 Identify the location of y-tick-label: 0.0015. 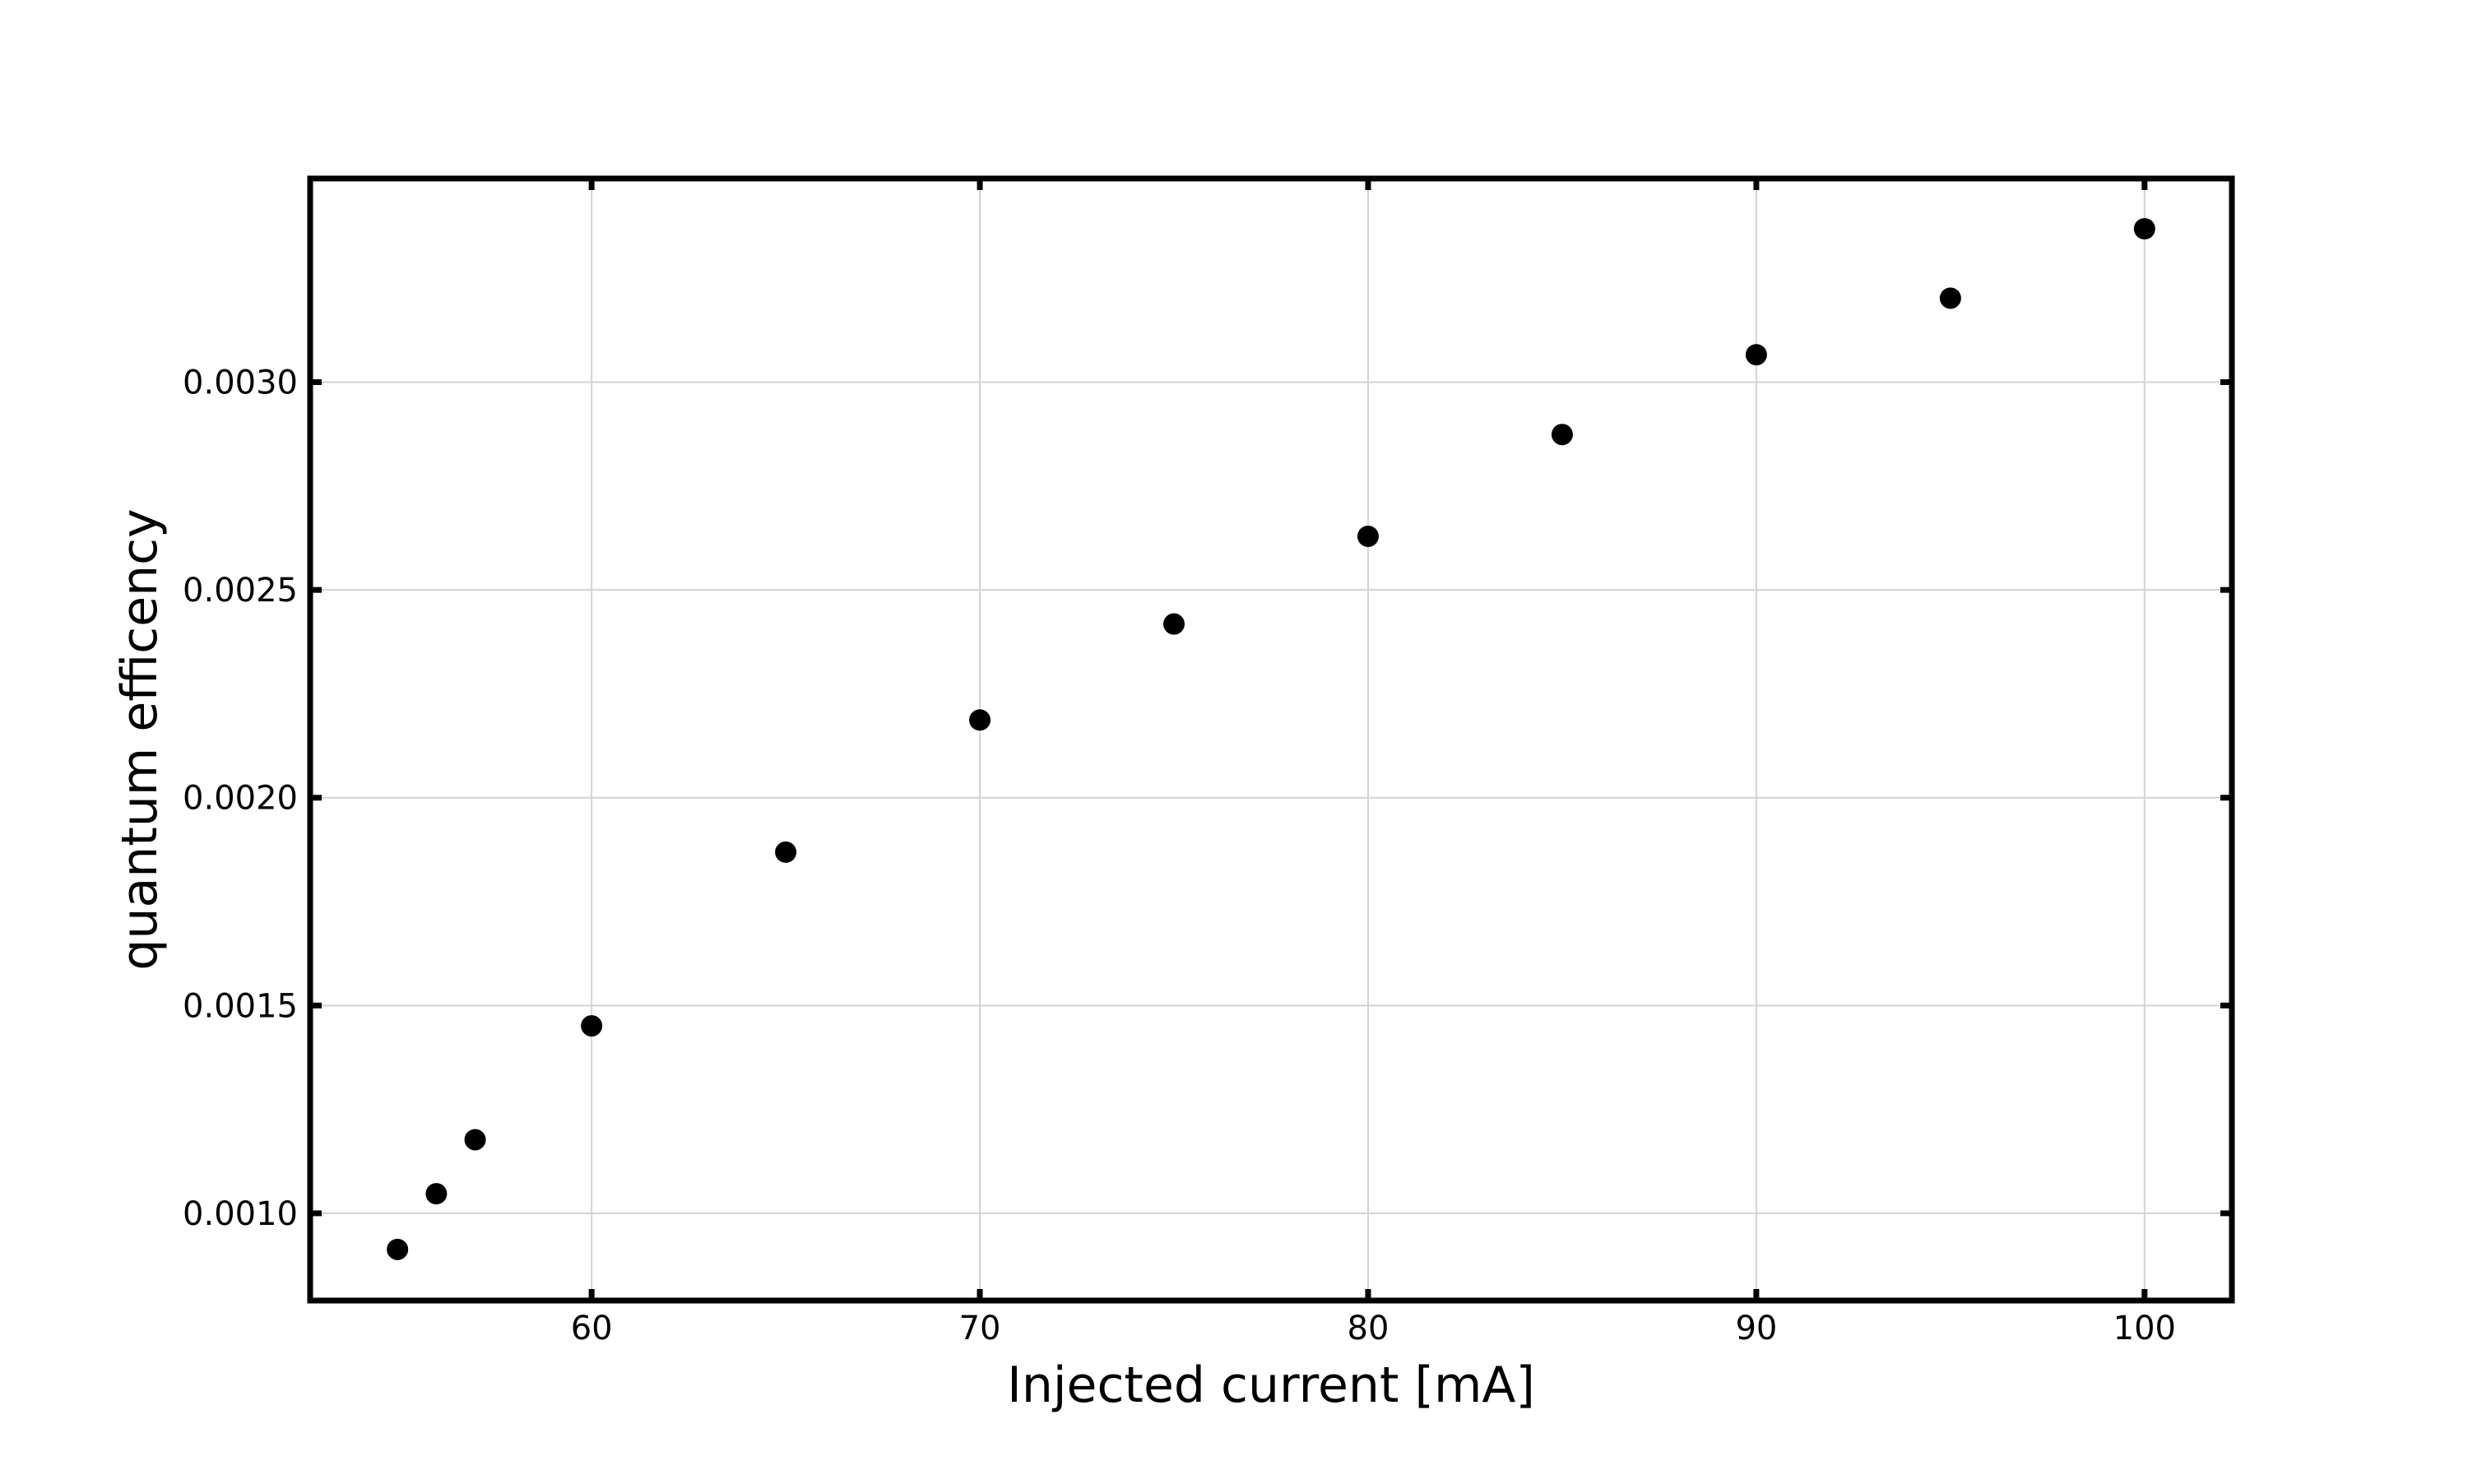
(241, 1006).